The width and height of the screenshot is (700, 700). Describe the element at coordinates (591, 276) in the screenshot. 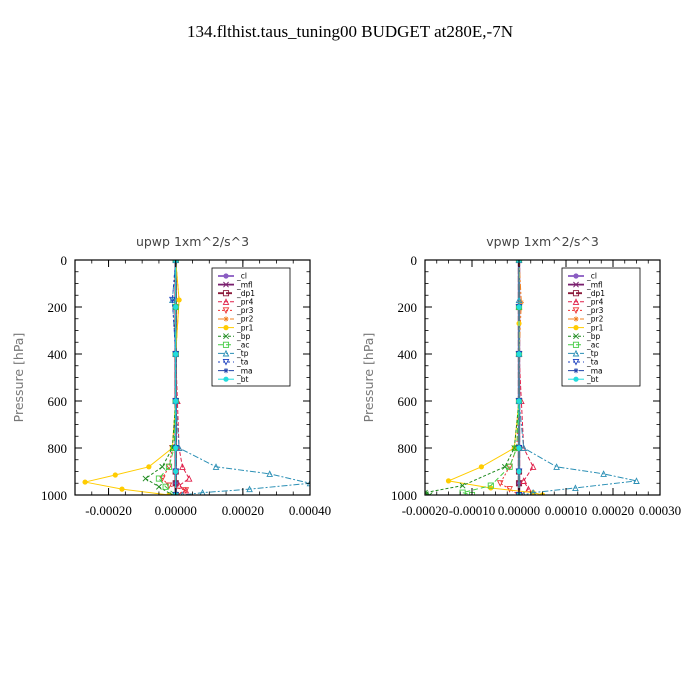

I see `legend-label-cl: _cl` at that location.